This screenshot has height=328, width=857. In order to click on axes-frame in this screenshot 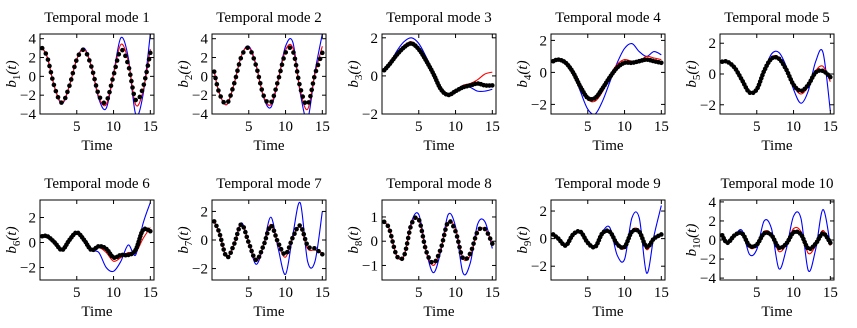, I will do `click(439, 240)`.